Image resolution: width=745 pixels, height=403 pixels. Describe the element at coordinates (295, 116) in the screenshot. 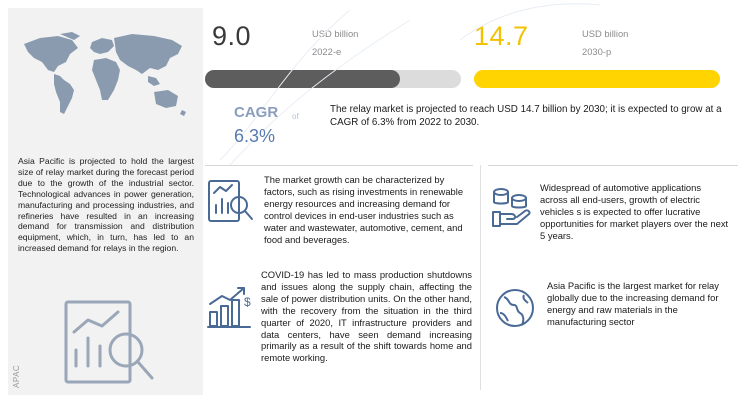

I see `cagr-of: of` at that location.